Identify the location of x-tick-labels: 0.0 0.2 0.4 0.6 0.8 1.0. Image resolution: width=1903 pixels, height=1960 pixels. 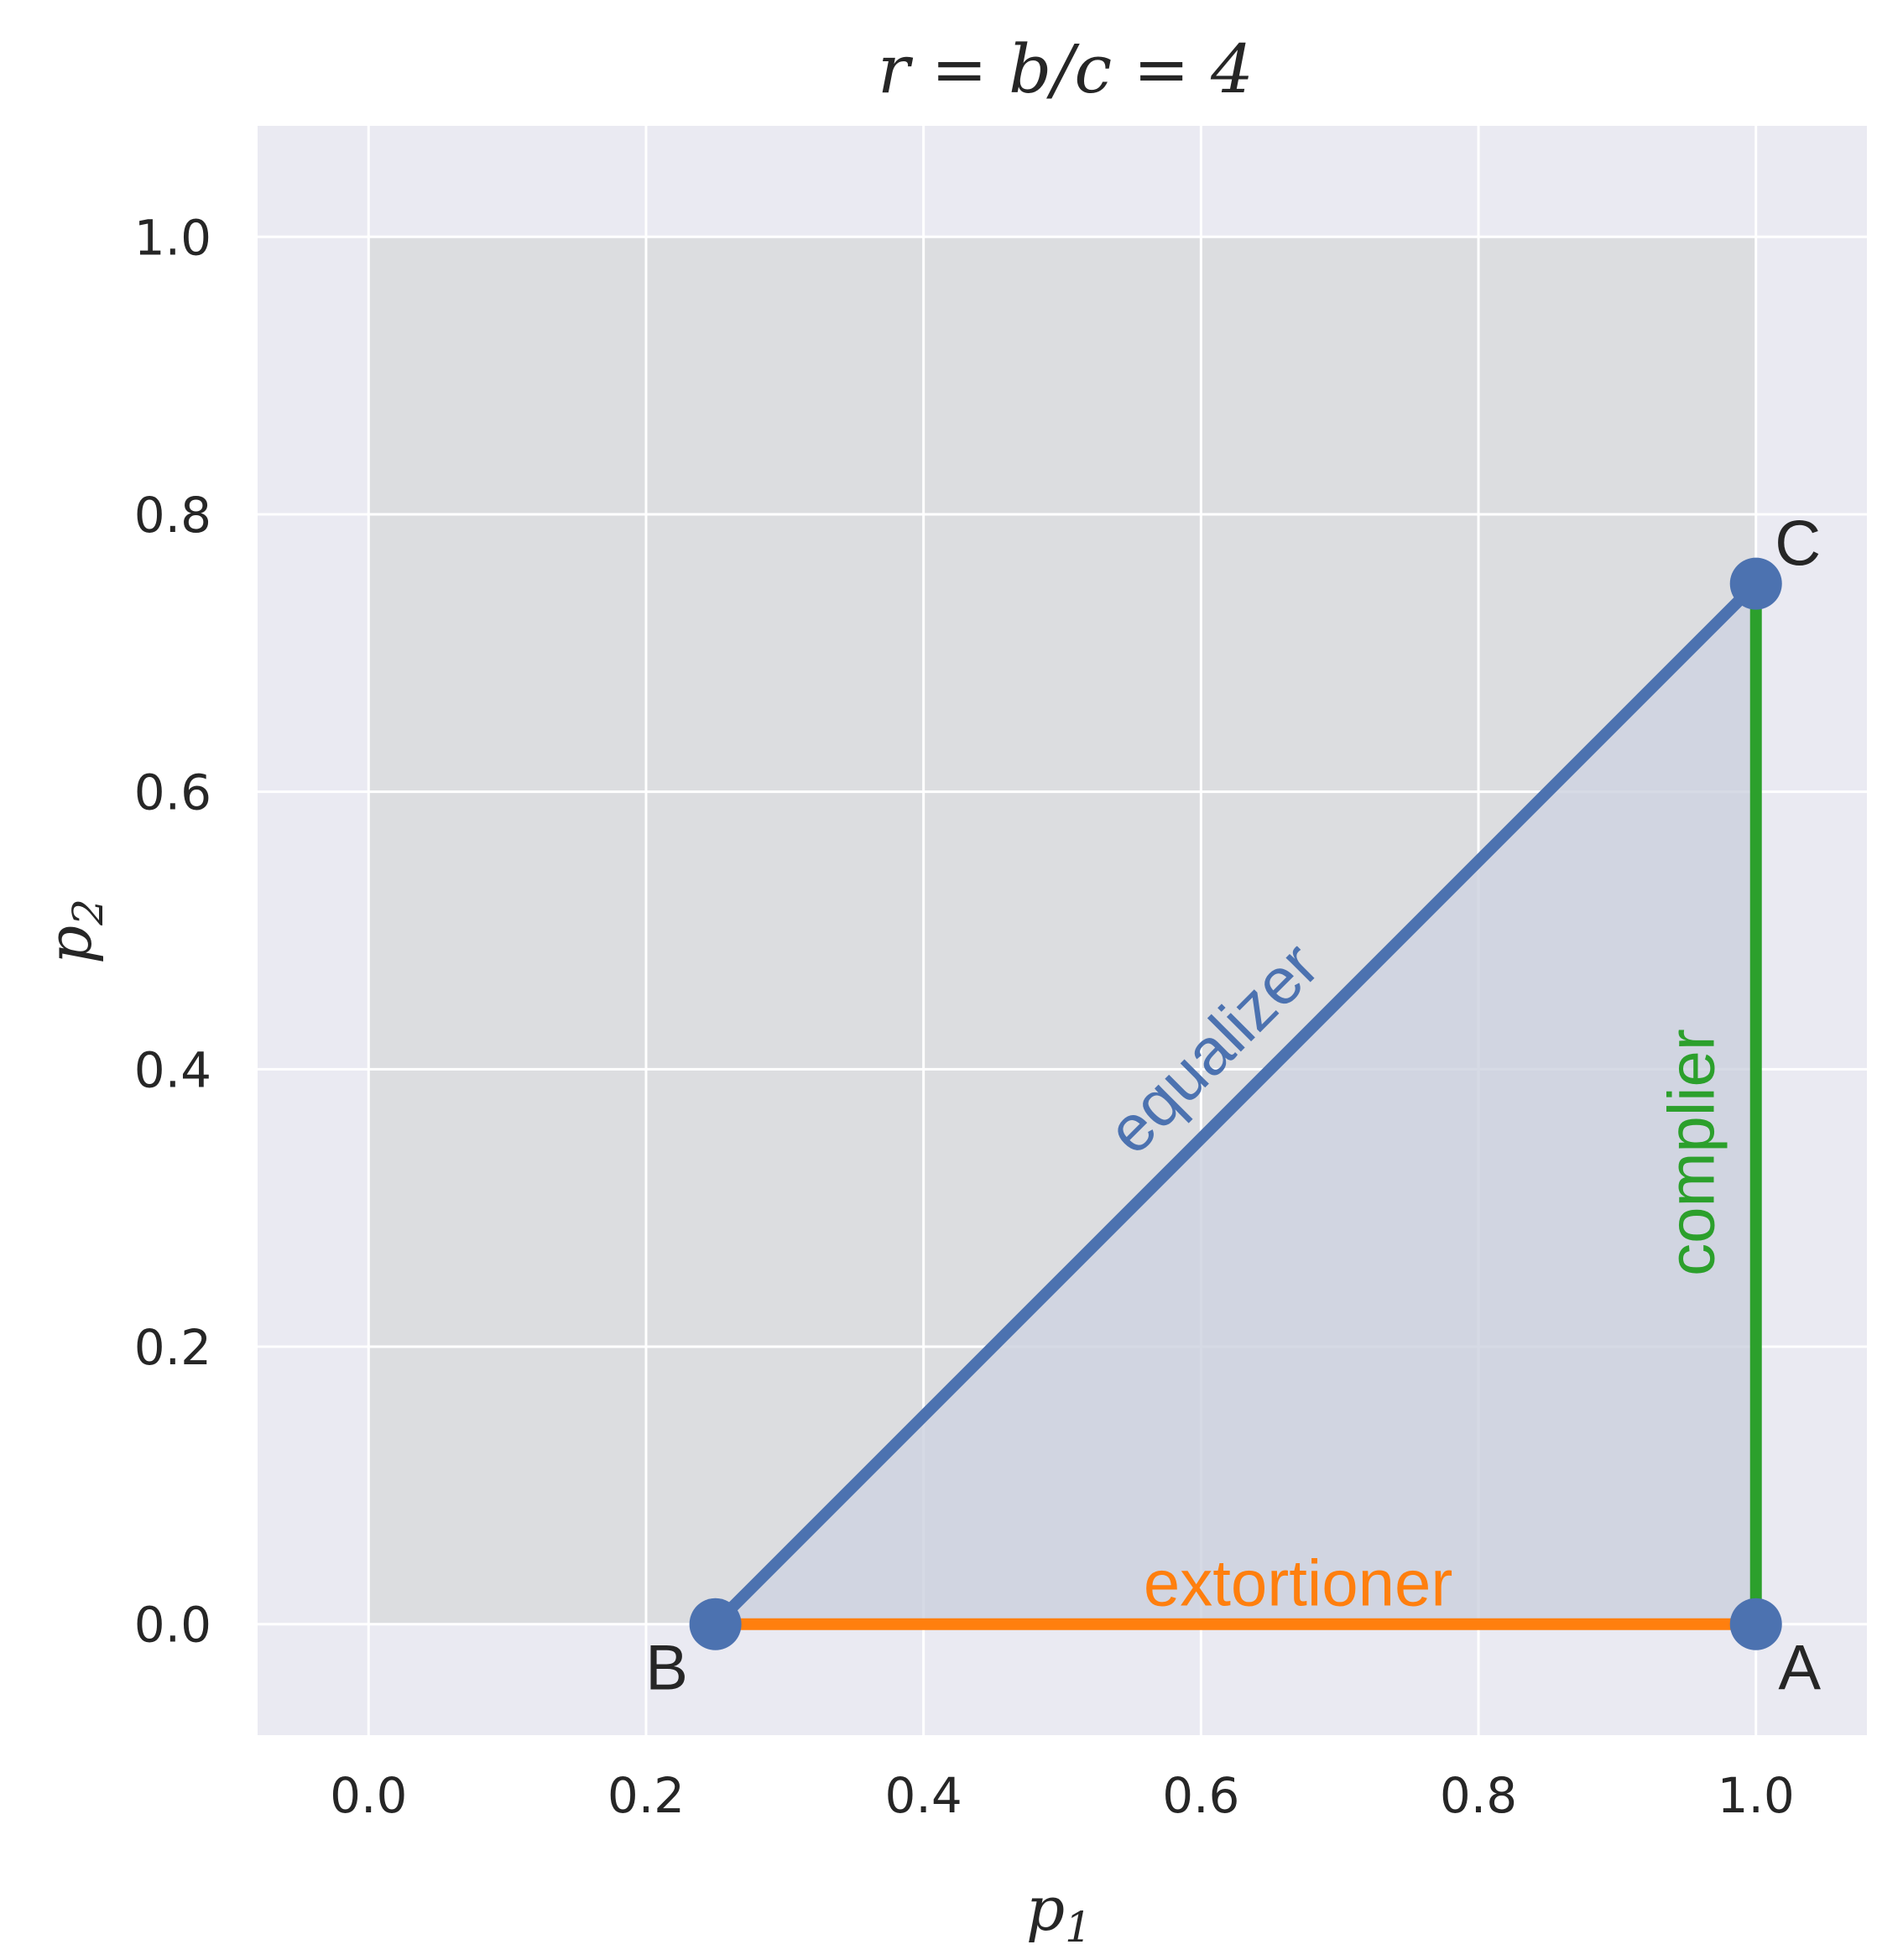
(1062, 1795).